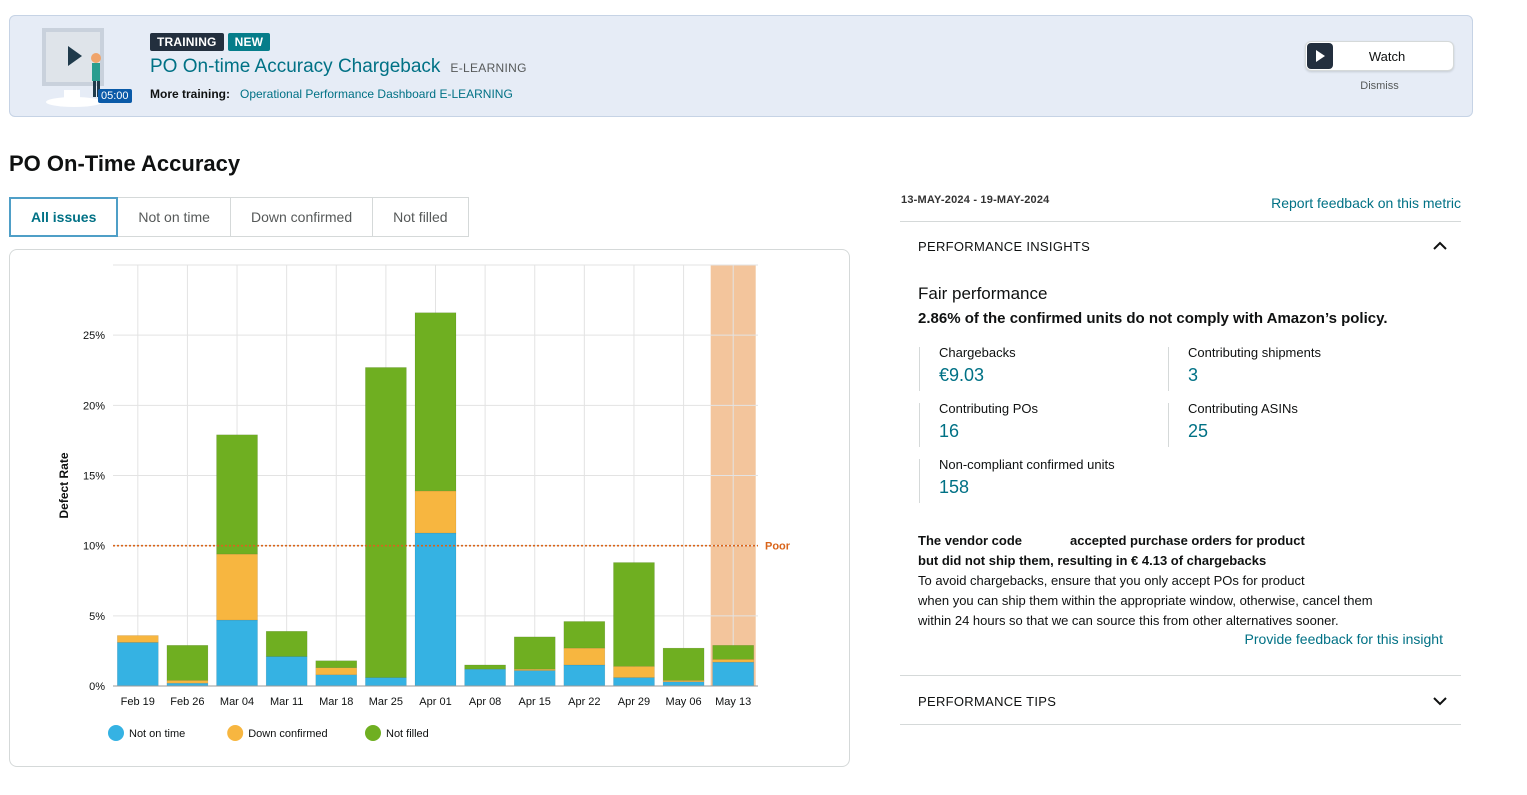 The width and height of the screenshot is (1527, 795). What do you see at coordinates (249, 42) in the screenshot?
I see `new-badge: NEW` at bounding box center [249, 42].